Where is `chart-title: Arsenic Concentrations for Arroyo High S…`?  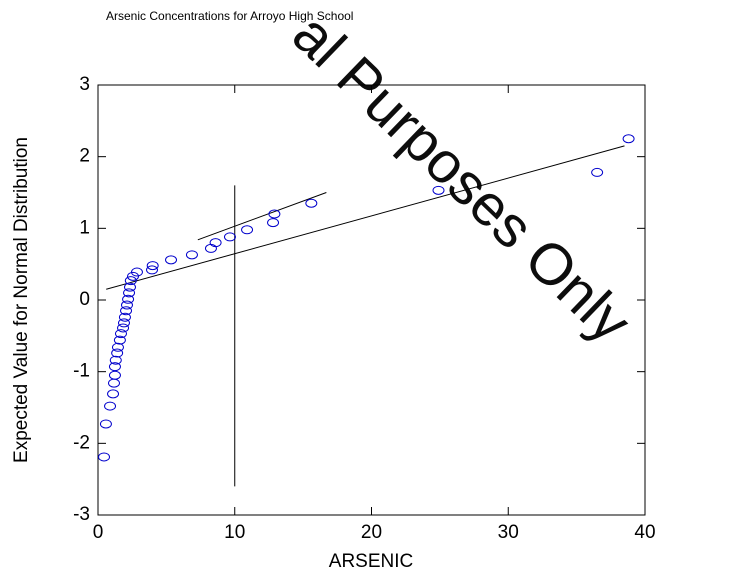
chart-title: Arsenic Concentrations for Arroyo High S… is located at coordinates (229, 16).